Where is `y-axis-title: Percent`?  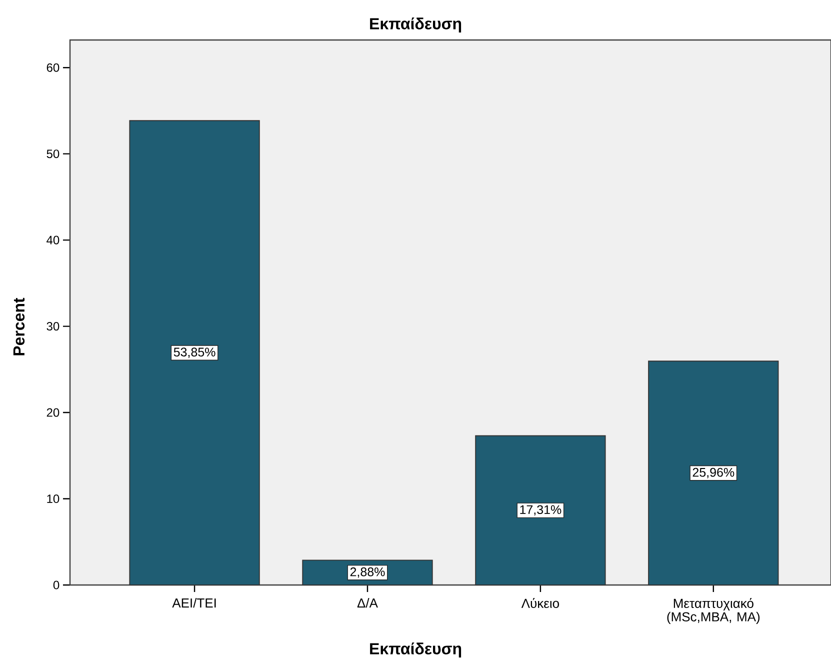 y-axis-title: Percent is located at coordinates (19, 327).